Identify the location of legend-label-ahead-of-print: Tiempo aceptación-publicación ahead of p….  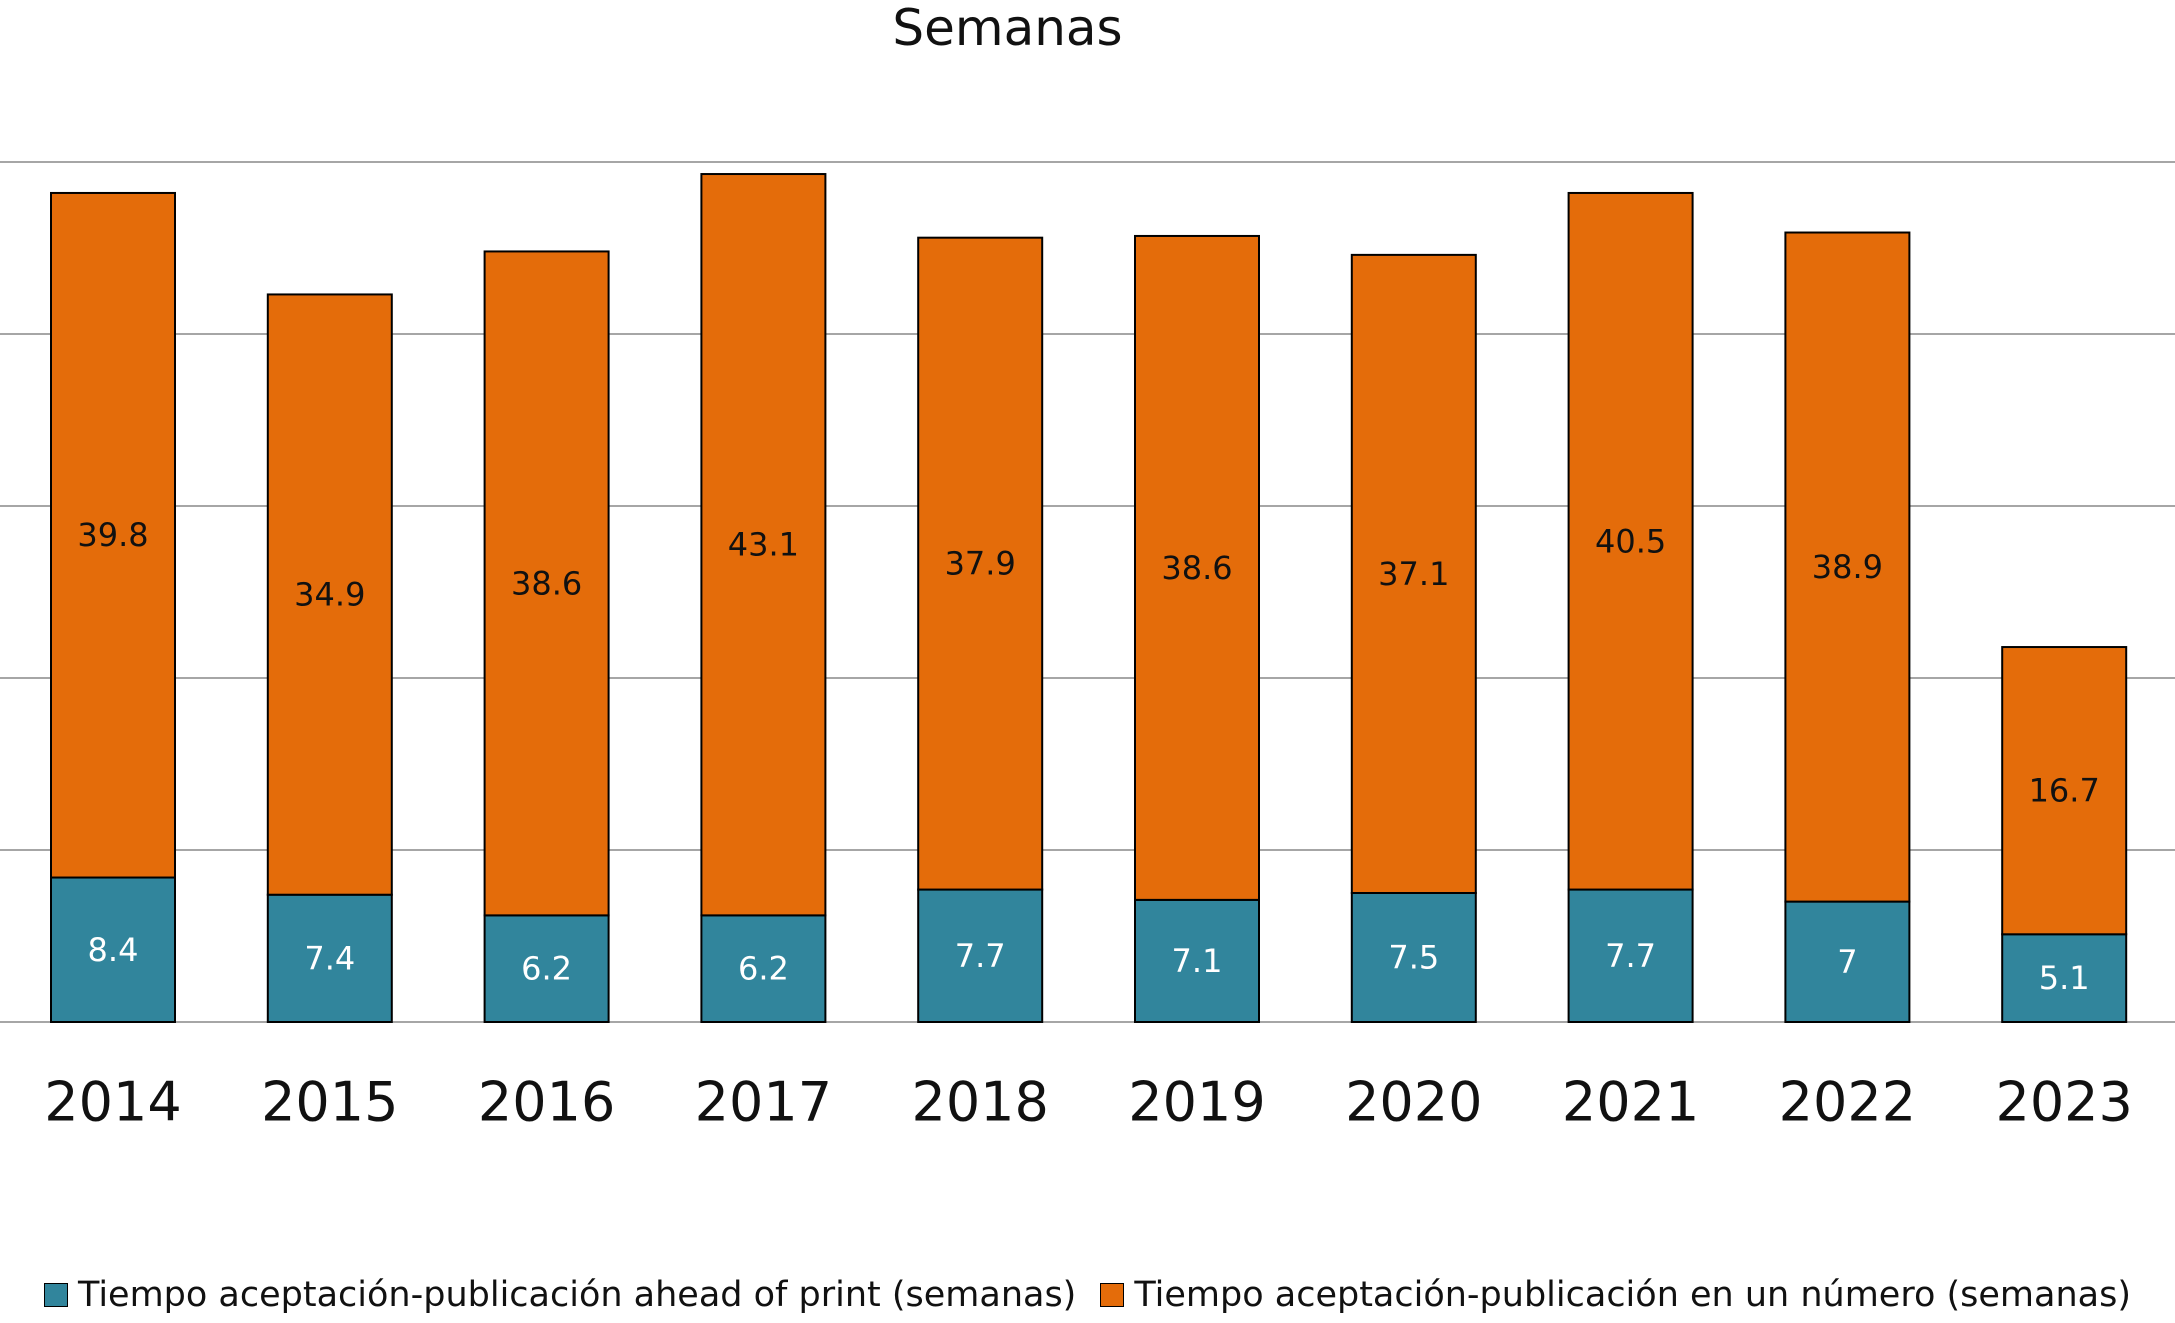
(577, 1295).